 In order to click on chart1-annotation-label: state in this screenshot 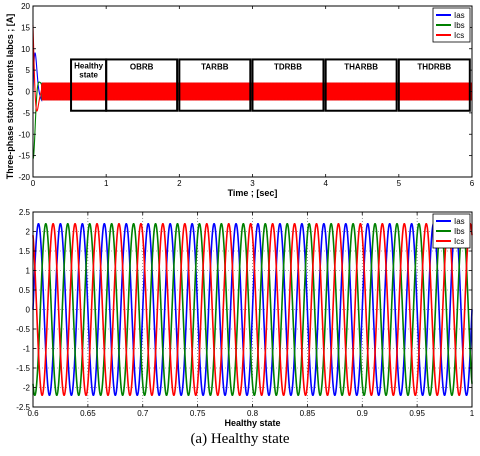, I will do `click(88, 74)`.